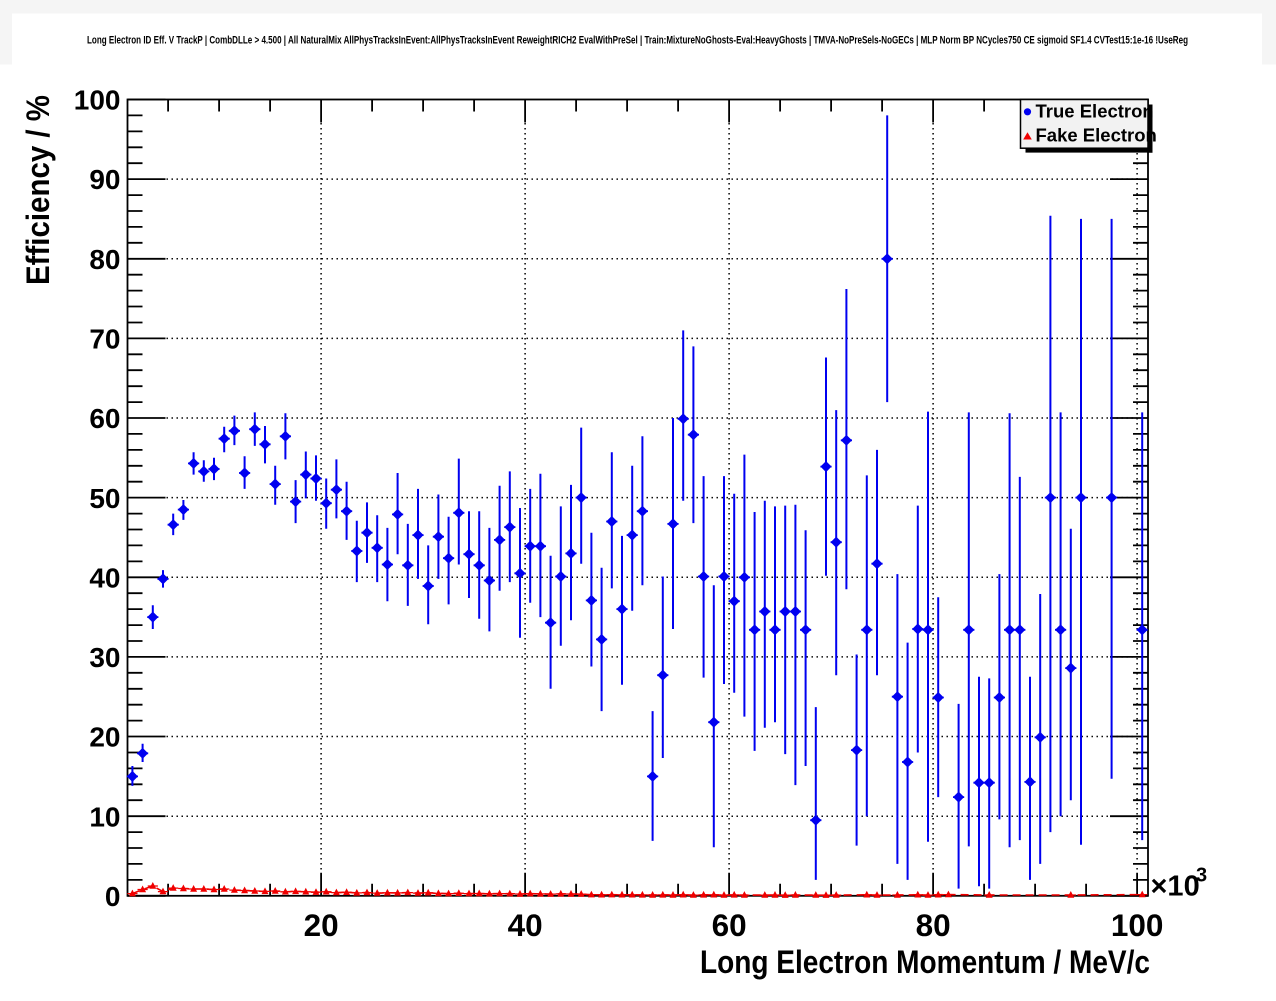  I want to click on svg-text: Long Electron Momentum / MeV/c, so click(925, 962).